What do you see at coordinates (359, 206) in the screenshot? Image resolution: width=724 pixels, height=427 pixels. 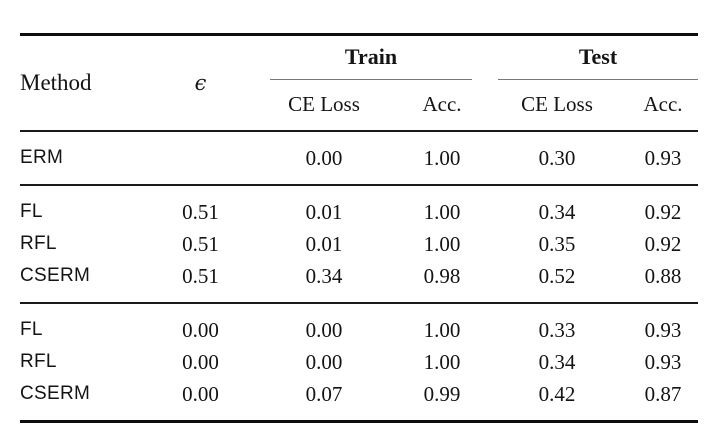 I see `table-row-fl-051: FL 0.51 0.01 1.00 0.34 0.92` at bounding box center [359, 206].